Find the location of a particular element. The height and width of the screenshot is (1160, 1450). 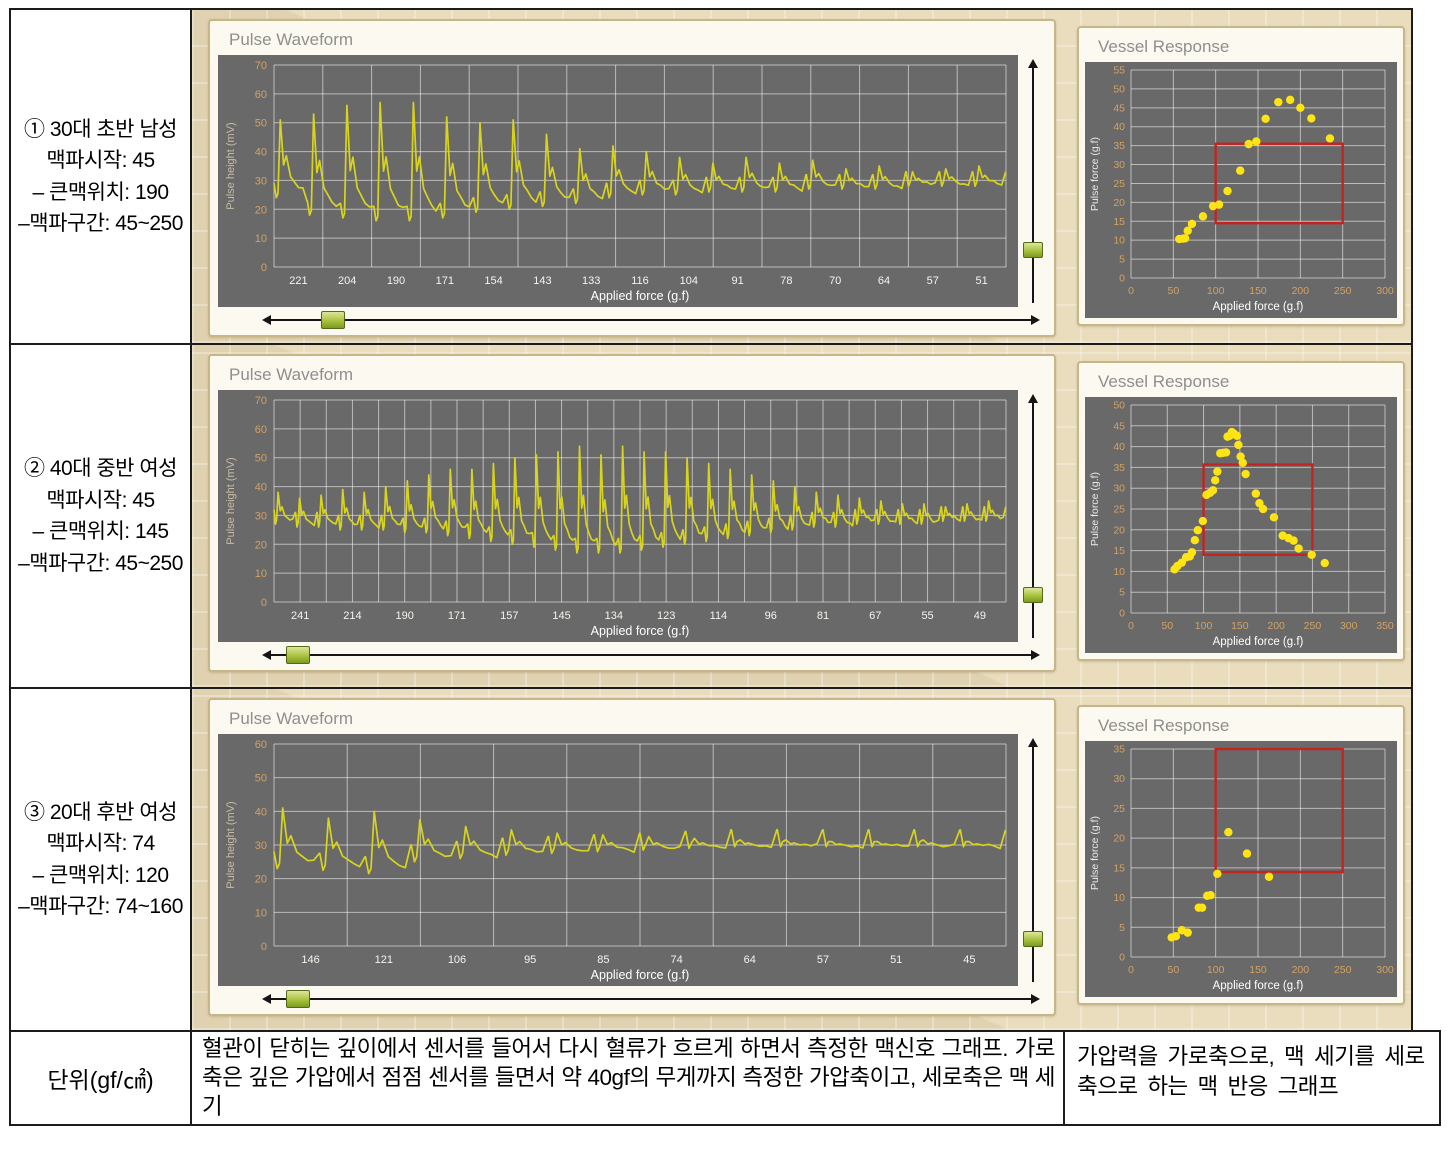

vessel-description-cell: 가압력을 가로축으로, 맥 세기를 세로축으로 하는 맥 반응 그래프 is located at coordinates (1251, 1071).